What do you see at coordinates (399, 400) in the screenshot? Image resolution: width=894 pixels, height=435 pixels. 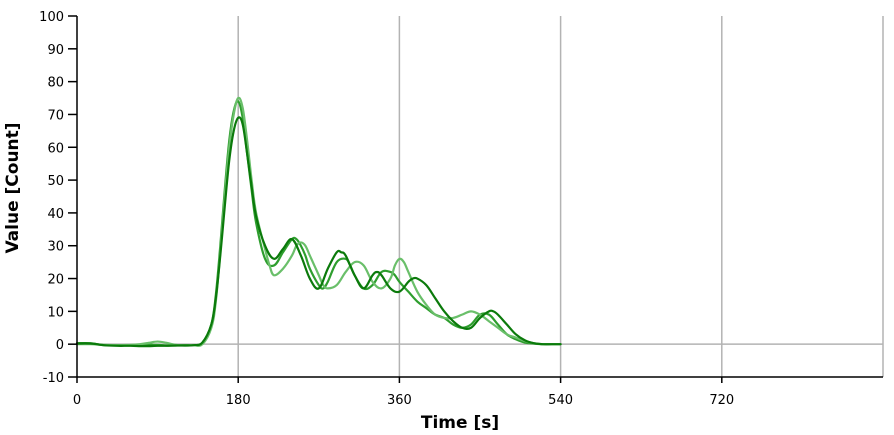 I see `x-tick-label: 360` at bounding box center [399, 400].